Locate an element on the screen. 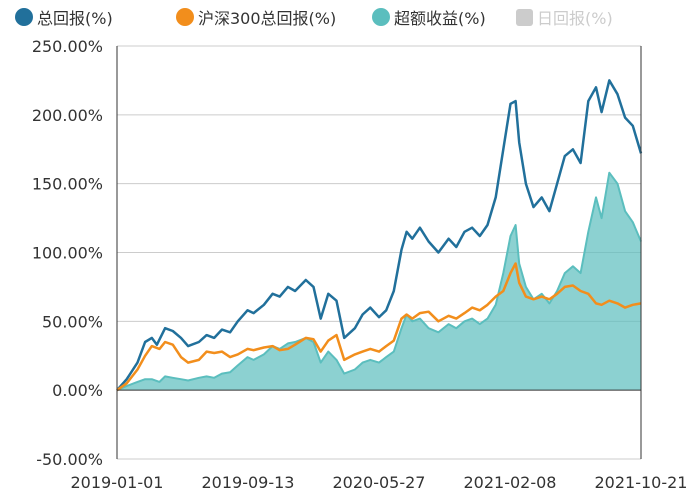  legend-label: 日回报(%) is located at coordinates (575, 18).